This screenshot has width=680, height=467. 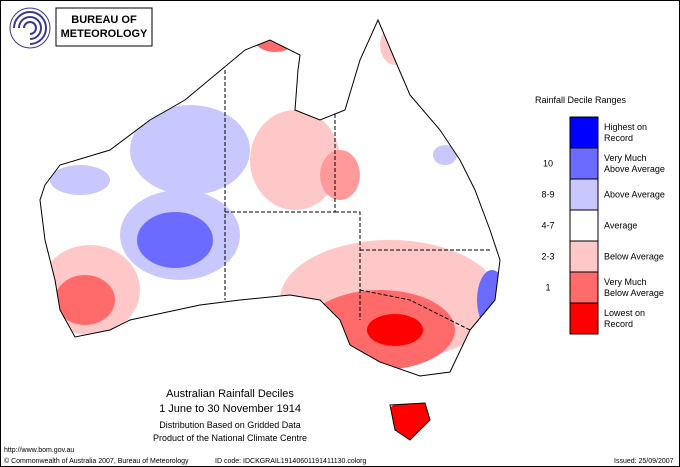 What do you see at coordinates (230, 425) in the screenshot?
I see `caption-note: Distribution Based on Gridded Data` at bounding box center [230, 425].